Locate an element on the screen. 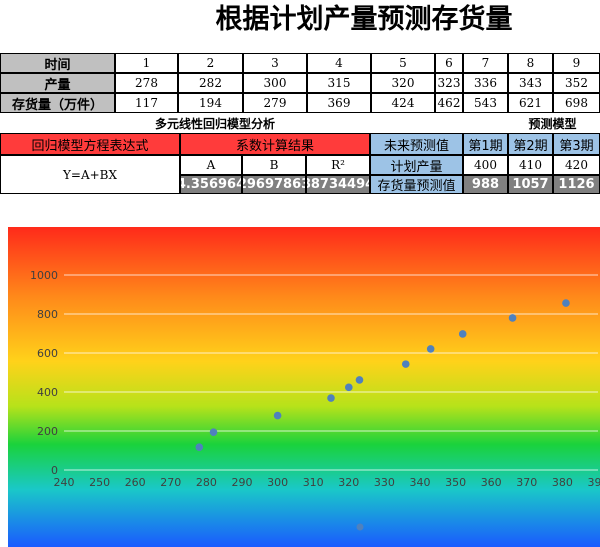 Image resolution: width=600 pixels, height=547 pixels. y-tick-label: 1000 is located at coordinates (44, 275).